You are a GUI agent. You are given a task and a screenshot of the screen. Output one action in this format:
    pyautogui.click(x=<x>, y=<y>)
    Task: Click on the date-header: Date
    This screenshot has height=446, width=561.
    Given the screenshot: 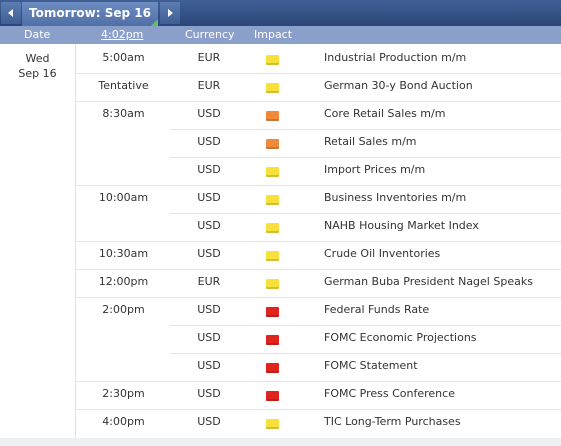 What is the action you would take?
    pyautogui.click(x=37, y=34)
    